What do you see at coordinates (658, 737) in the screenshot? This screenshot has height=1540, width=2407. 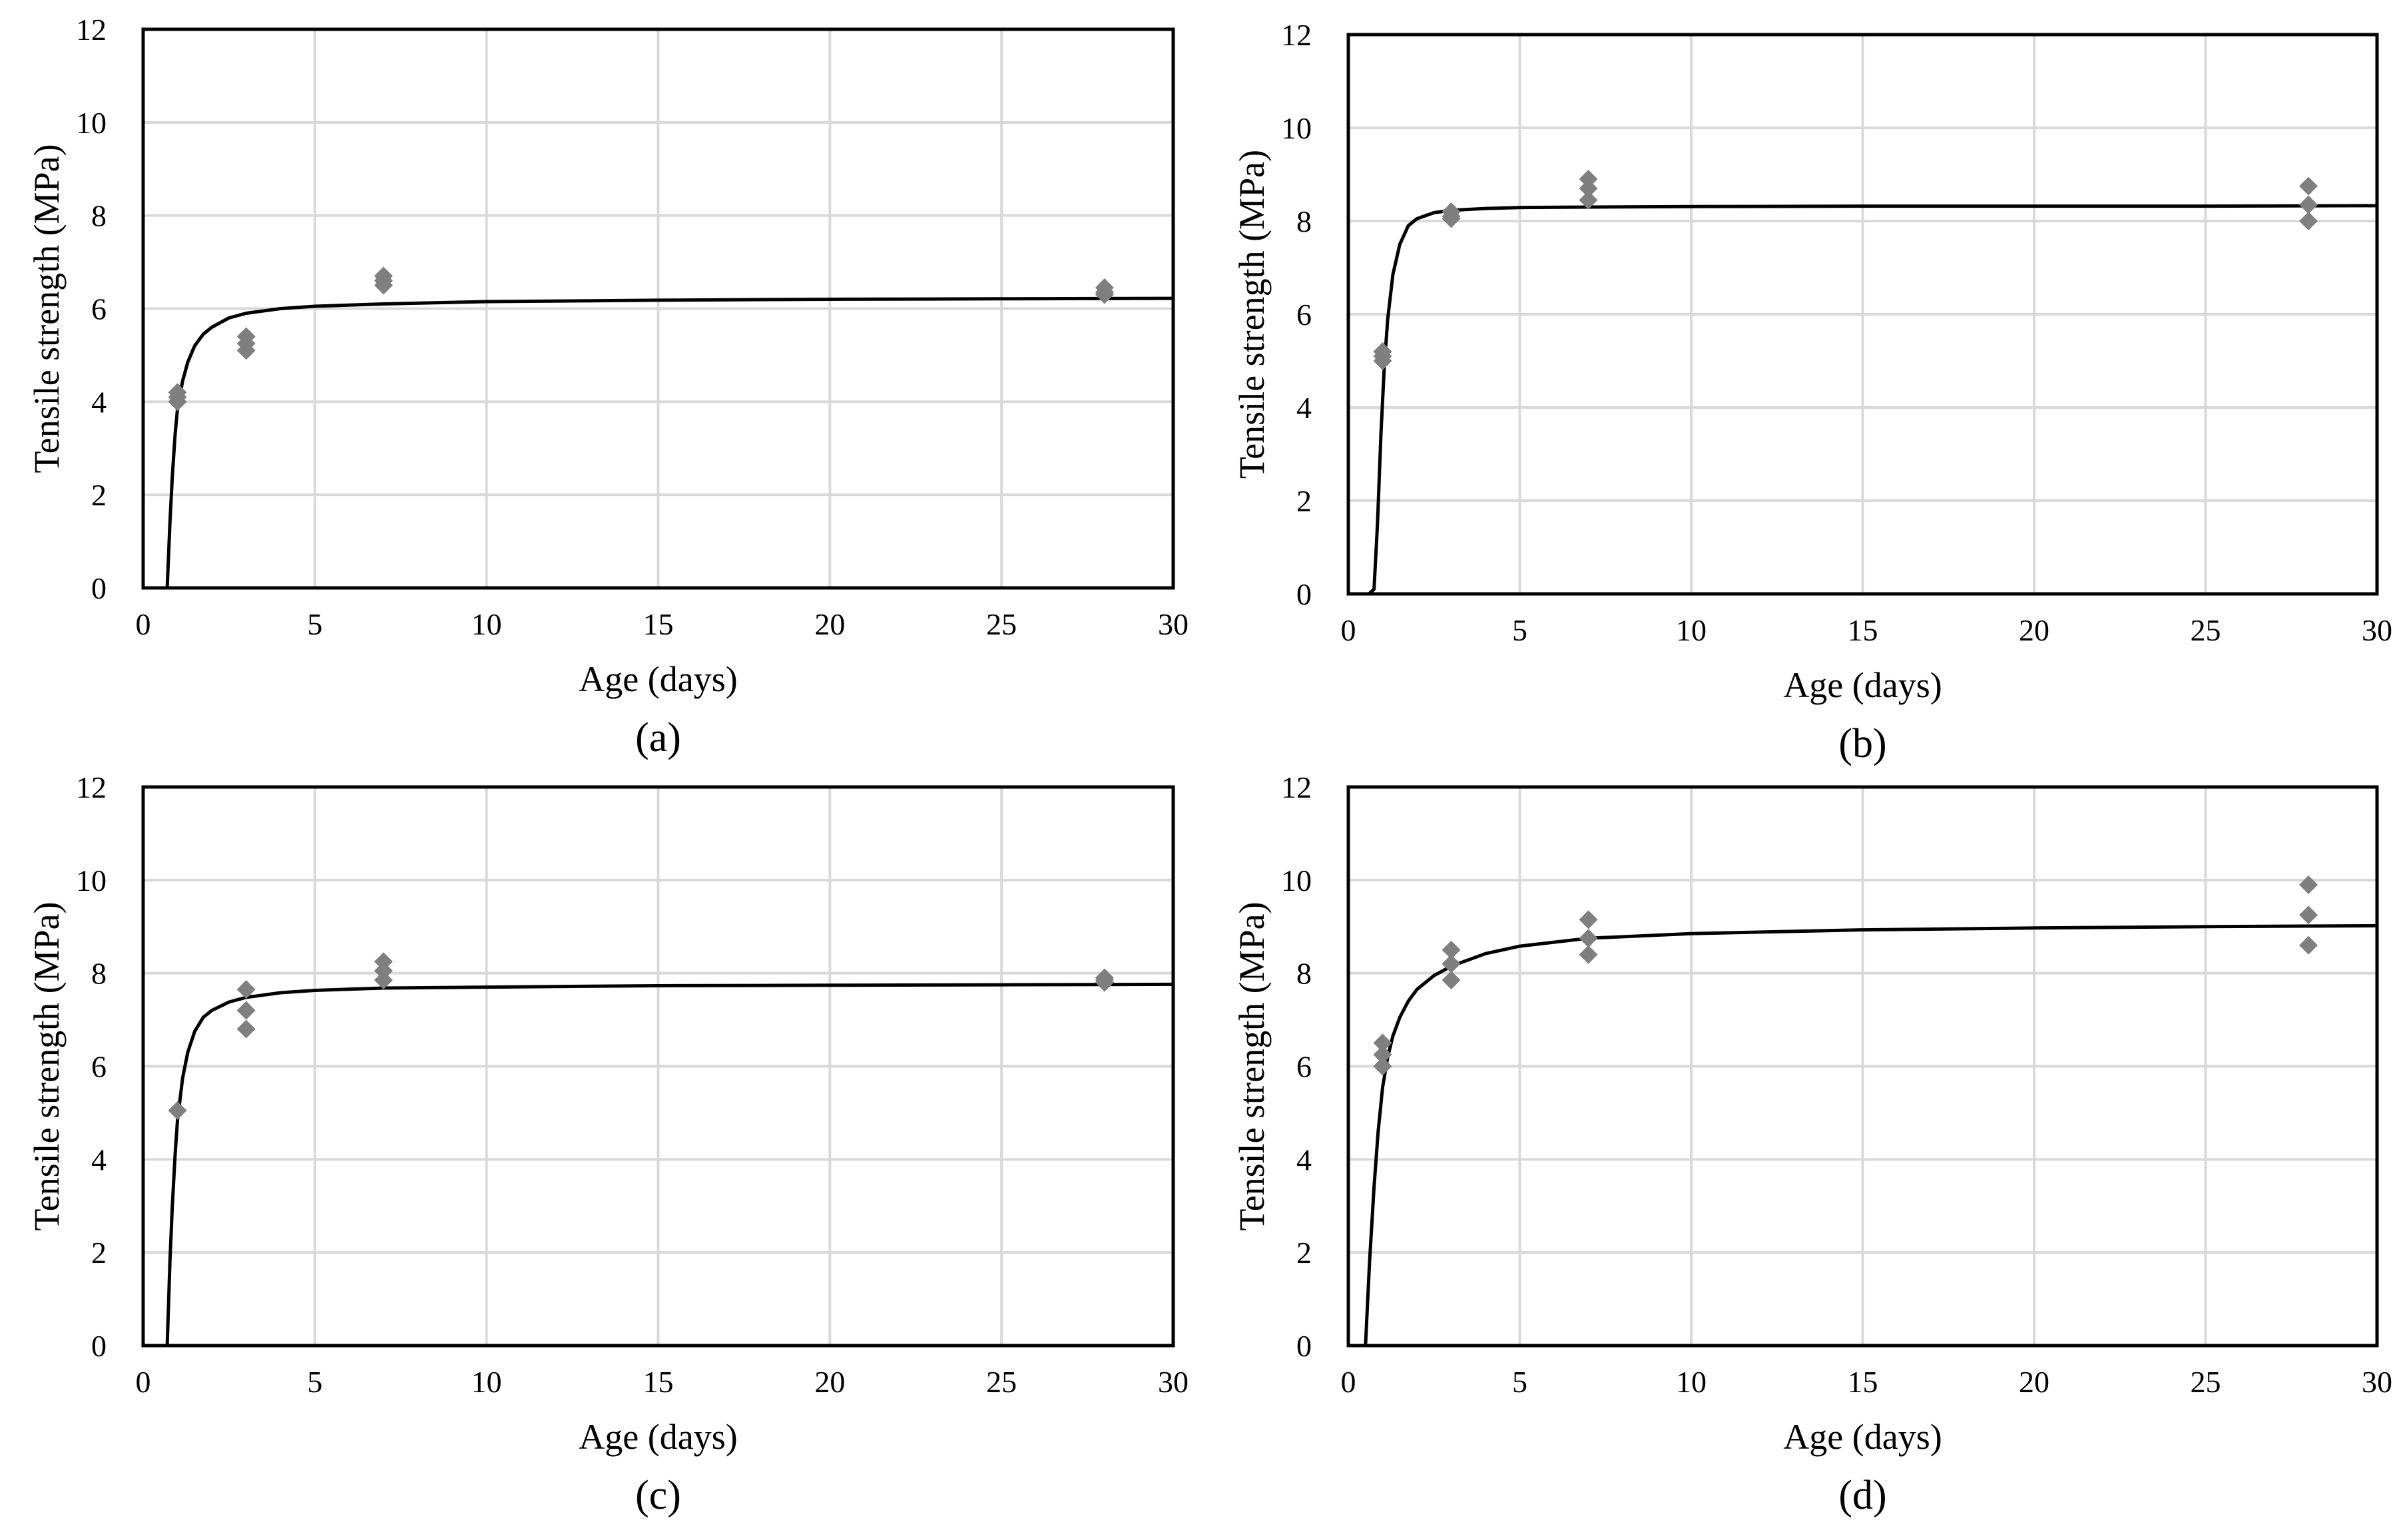 I see `panel-a-label: (a)` at bounding box center [658, 737].